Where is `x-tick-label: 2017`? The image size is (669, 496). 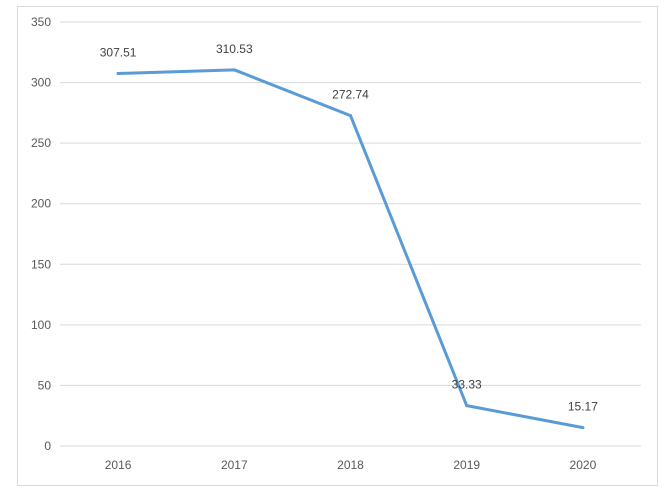
x-tick-label: 2017 is located at coordinates (234, 465).